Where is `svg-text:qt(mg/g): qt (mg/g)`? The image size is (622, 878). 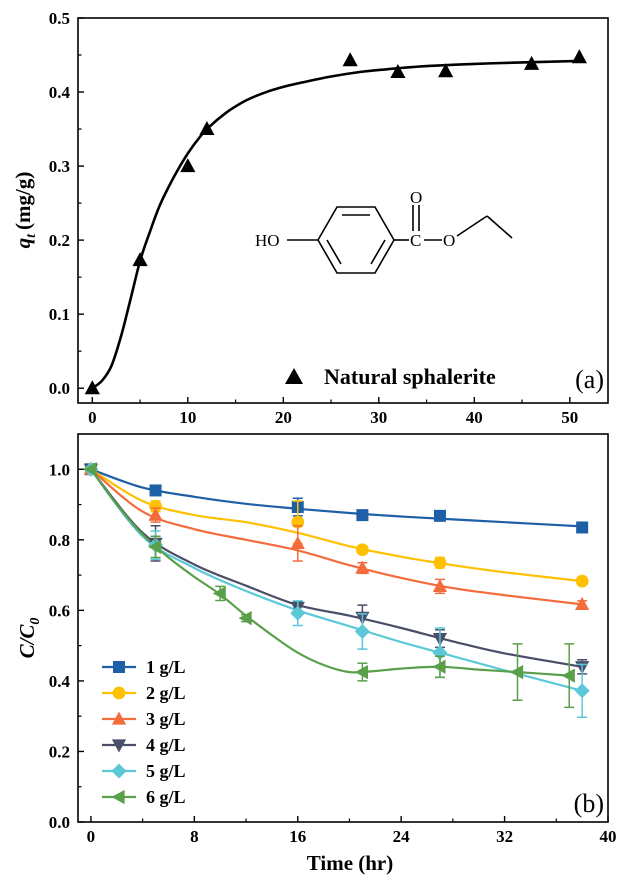 svg-text:qt(mg/g): qt (mg/g) is located at coordinates (25, 210).